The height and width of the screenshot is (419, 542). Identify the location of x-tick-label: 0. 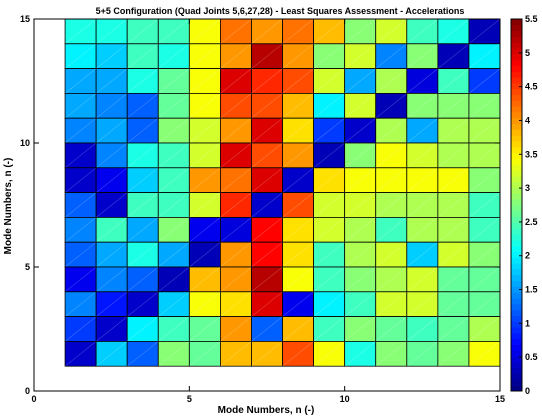
(33, 399).